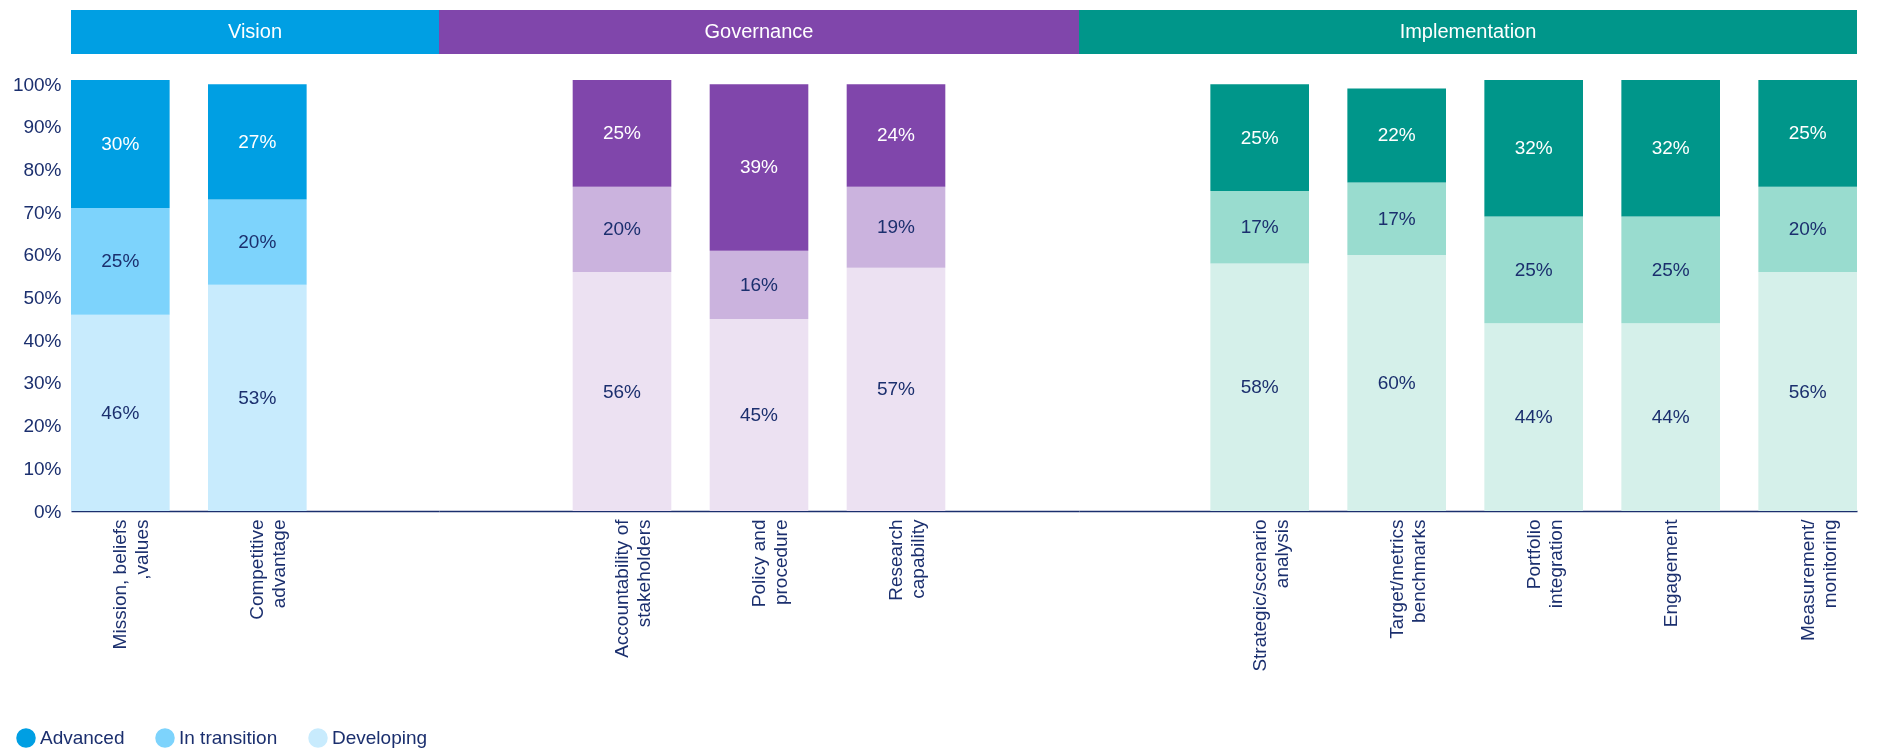 The height and width of the screenshot is (752, 1881). What do you see at coordinates (42, 255) in the screenshot?
I see `y-tick-label: 60%` at bounding box center [42, 255].